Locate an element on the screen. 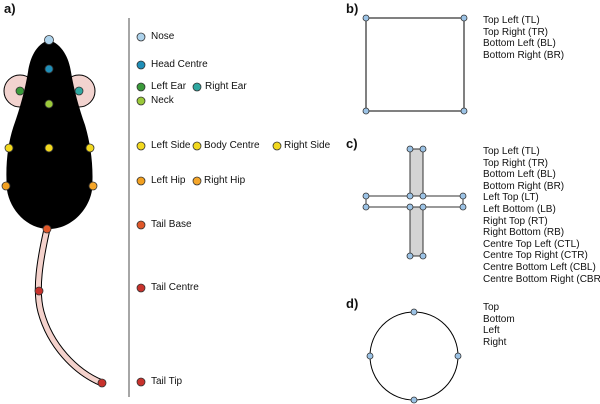 The height and width of the screenshot is (404, 600). legend-label-body-centre: Body Centre is located at coordinates (232, 145).